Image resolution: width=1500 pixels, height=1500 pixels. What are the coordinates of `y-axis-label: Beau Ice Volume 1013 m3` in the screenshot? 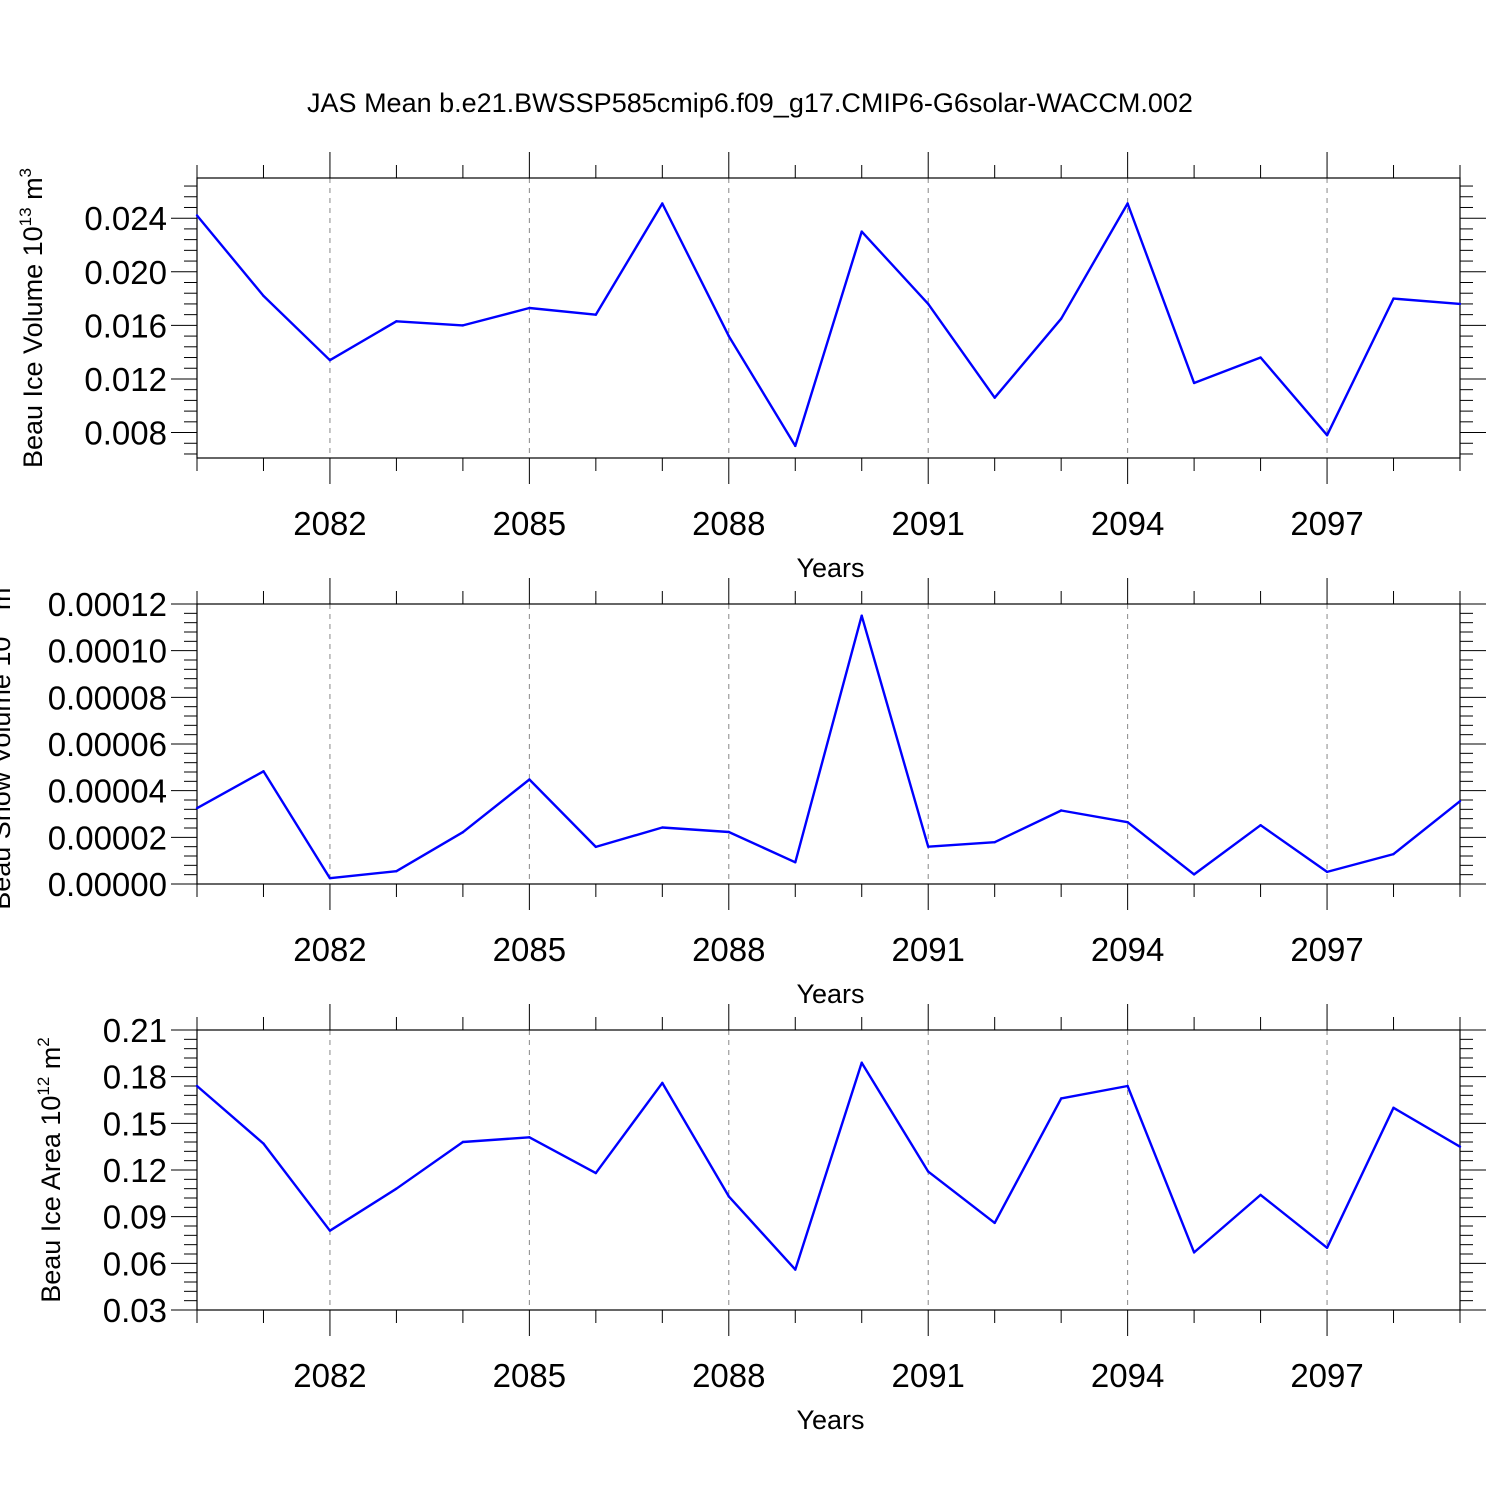 It's located at (32, 318).